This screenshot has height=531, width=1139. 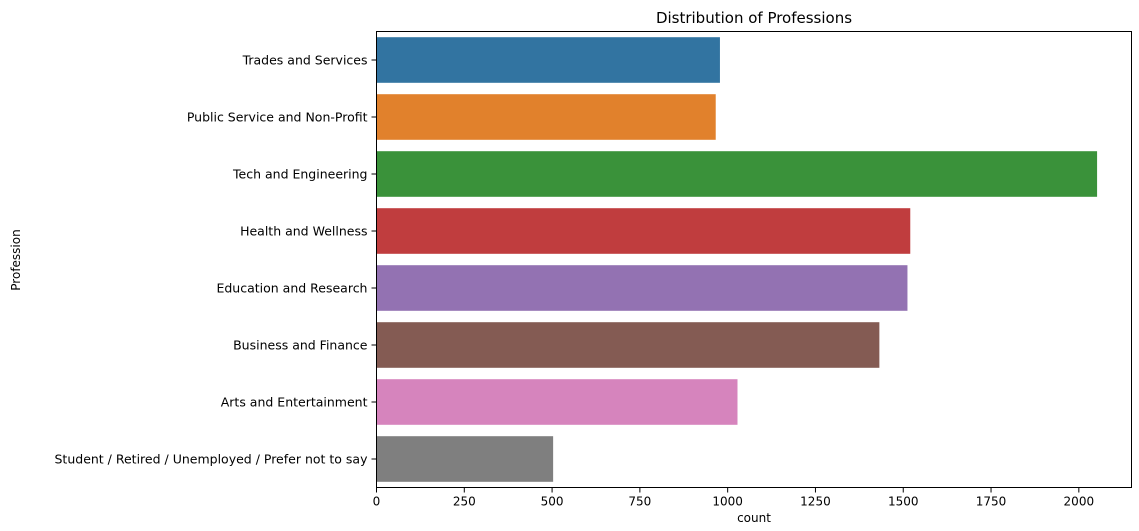 What do you see at coordinates (291, 288) in the screenshot?
I see `y-tick-label: Education and Research` at bounding box center [291, 288].